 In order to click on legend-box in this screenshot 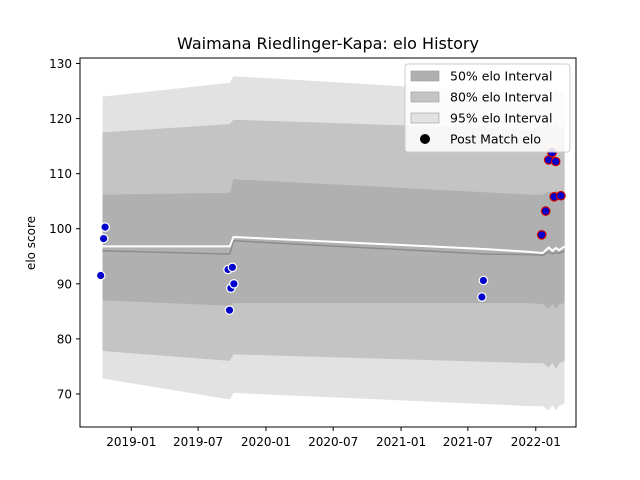, I will do `click(487, 108)`.